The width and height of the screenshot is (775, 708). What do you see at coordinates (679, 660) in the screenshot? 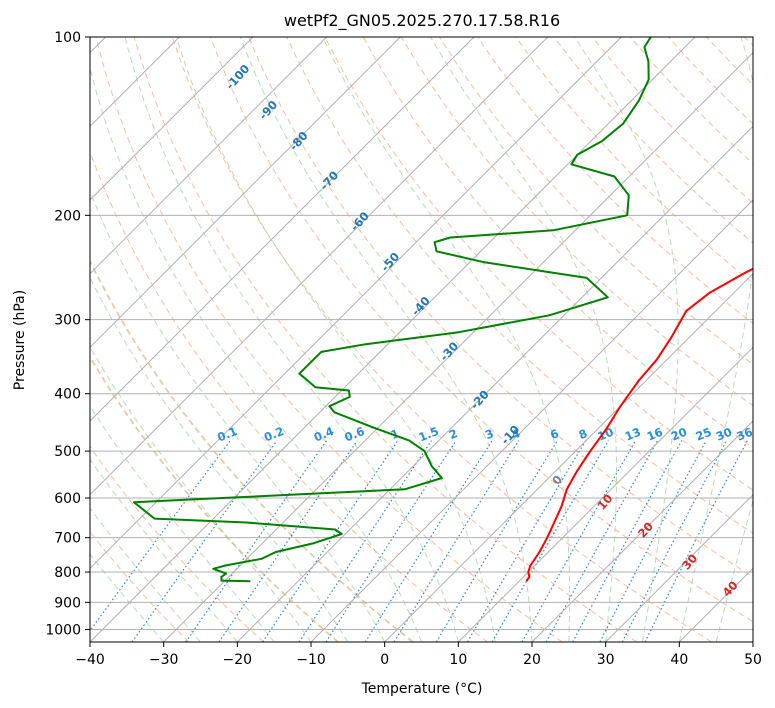
I see `x-tick-label: 40` at bounding box center [679, 660].